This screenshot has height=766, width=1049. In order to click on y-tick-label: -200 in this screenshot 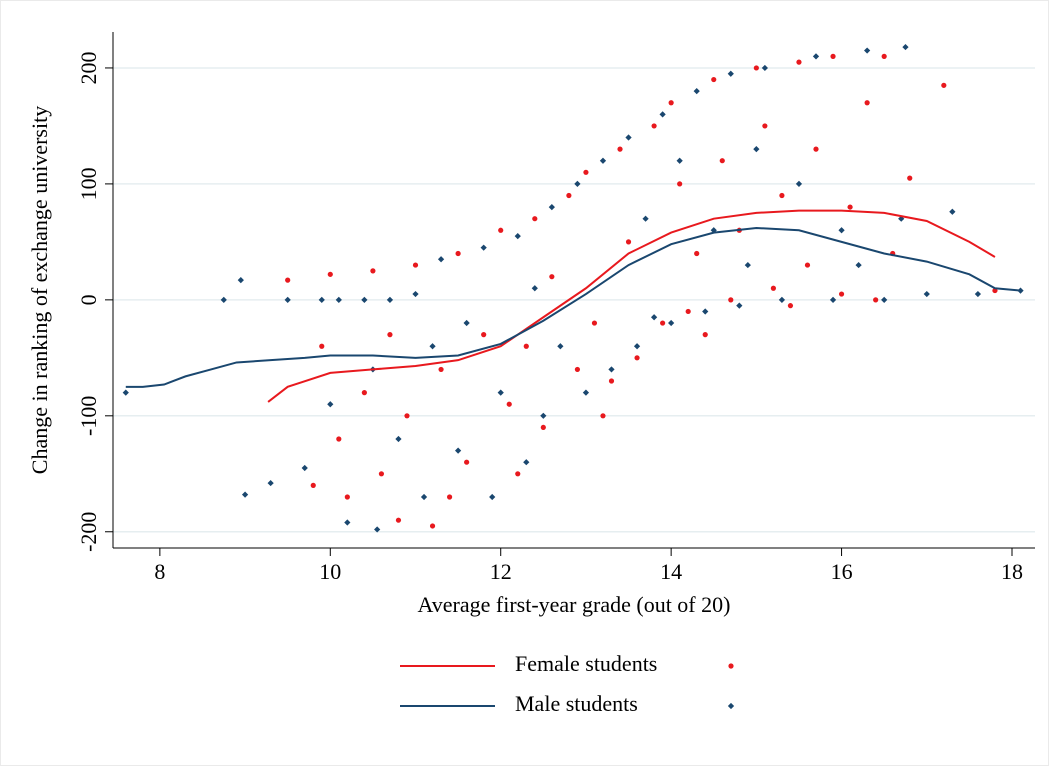, I will do `click(88, 532)`.